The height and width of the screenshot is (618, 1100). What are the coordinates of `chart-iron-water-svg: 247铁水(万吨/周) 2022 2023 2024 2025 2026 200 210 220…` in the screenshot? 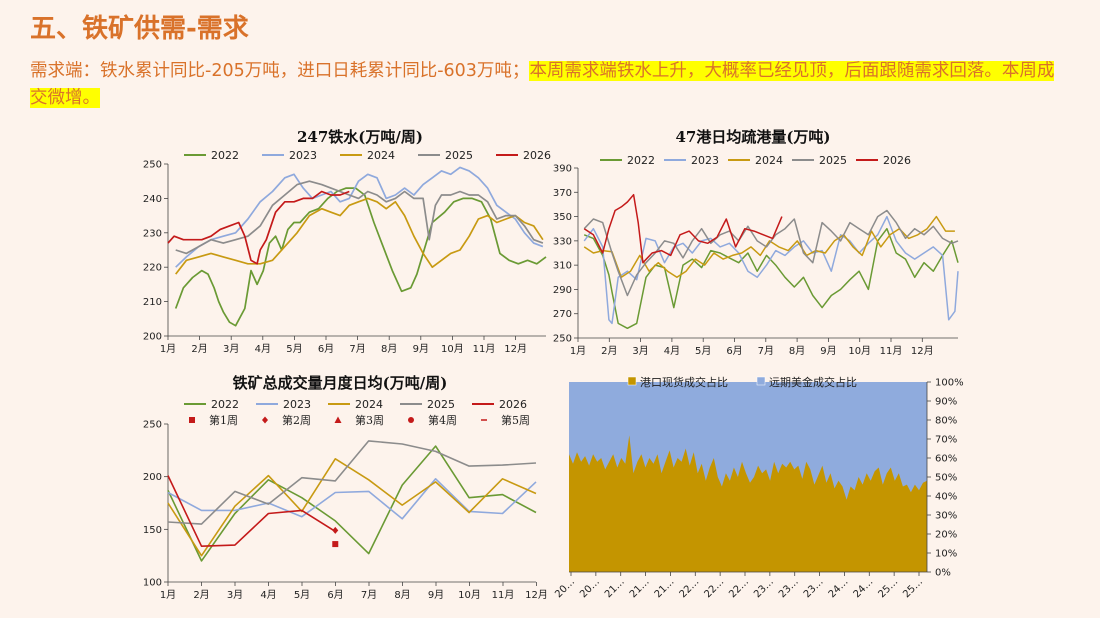 It's located at (347, 241).